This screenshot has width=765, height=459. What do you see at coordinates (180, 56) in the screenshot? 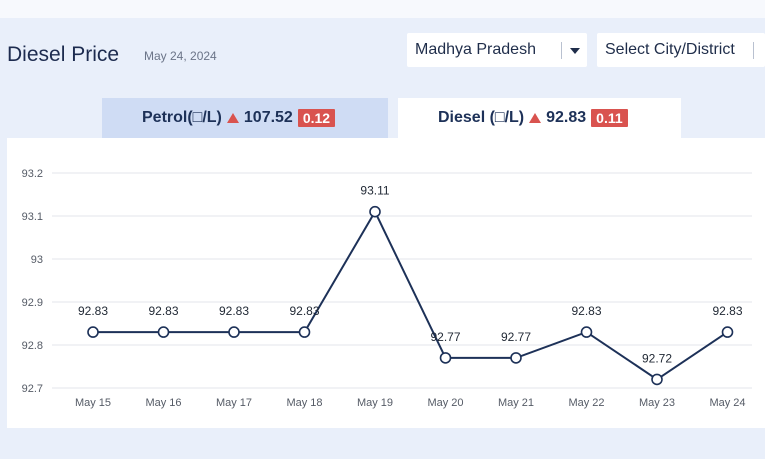
I see `price-date: May 24, 2024` at bounding box center [180, 56].